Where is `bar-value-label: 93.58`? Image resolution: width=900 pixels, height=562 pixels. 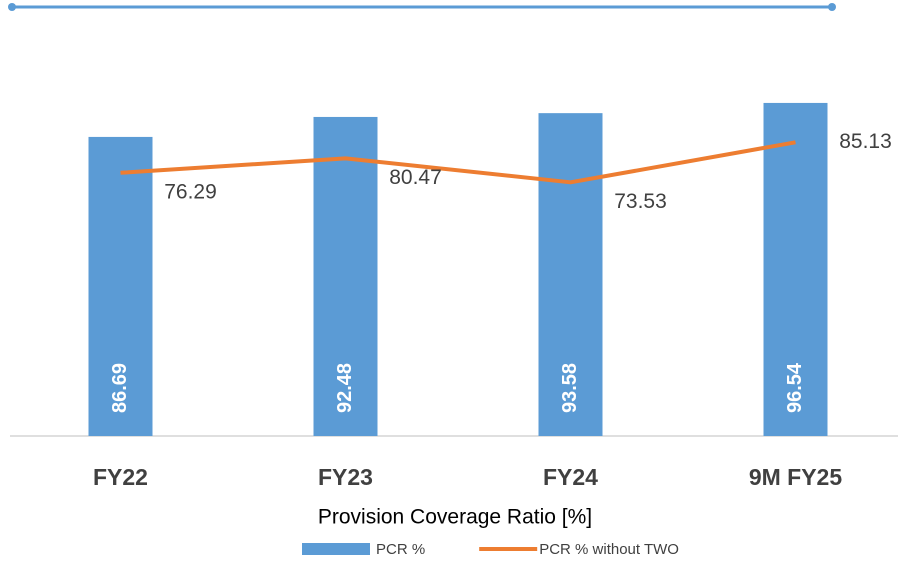
bar-value-label: 93.58 is located at coordinates (570, 388).